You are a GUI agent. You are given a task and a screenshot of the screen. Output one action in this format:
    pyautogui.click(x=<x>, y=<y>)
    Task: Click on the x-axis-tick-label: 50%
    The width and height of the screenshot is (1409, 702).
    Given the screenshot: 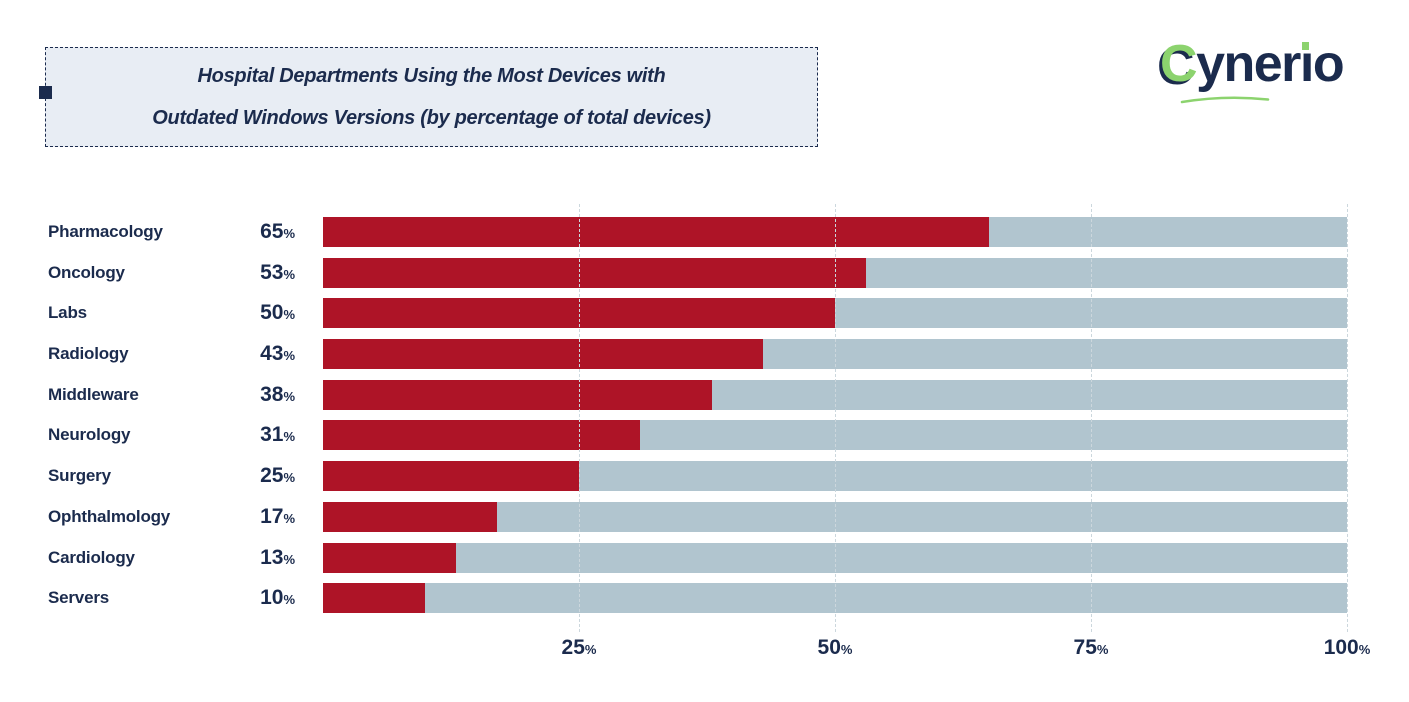 What is the action you would take?
    pyautogui.click(x=835, y=647)
    